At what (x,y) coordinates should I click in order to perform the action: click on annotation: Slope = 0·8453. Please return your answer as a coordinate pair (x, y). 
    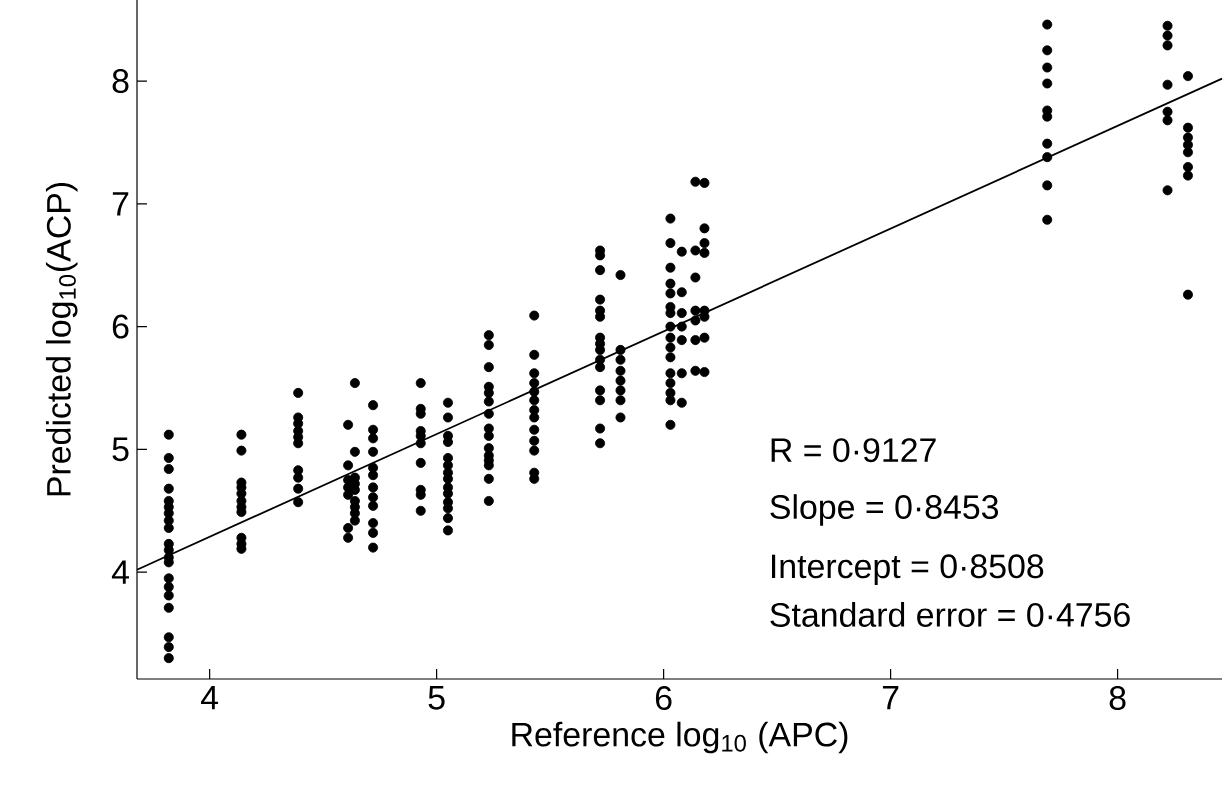
    Looking at the image, I should click on (884, 510).